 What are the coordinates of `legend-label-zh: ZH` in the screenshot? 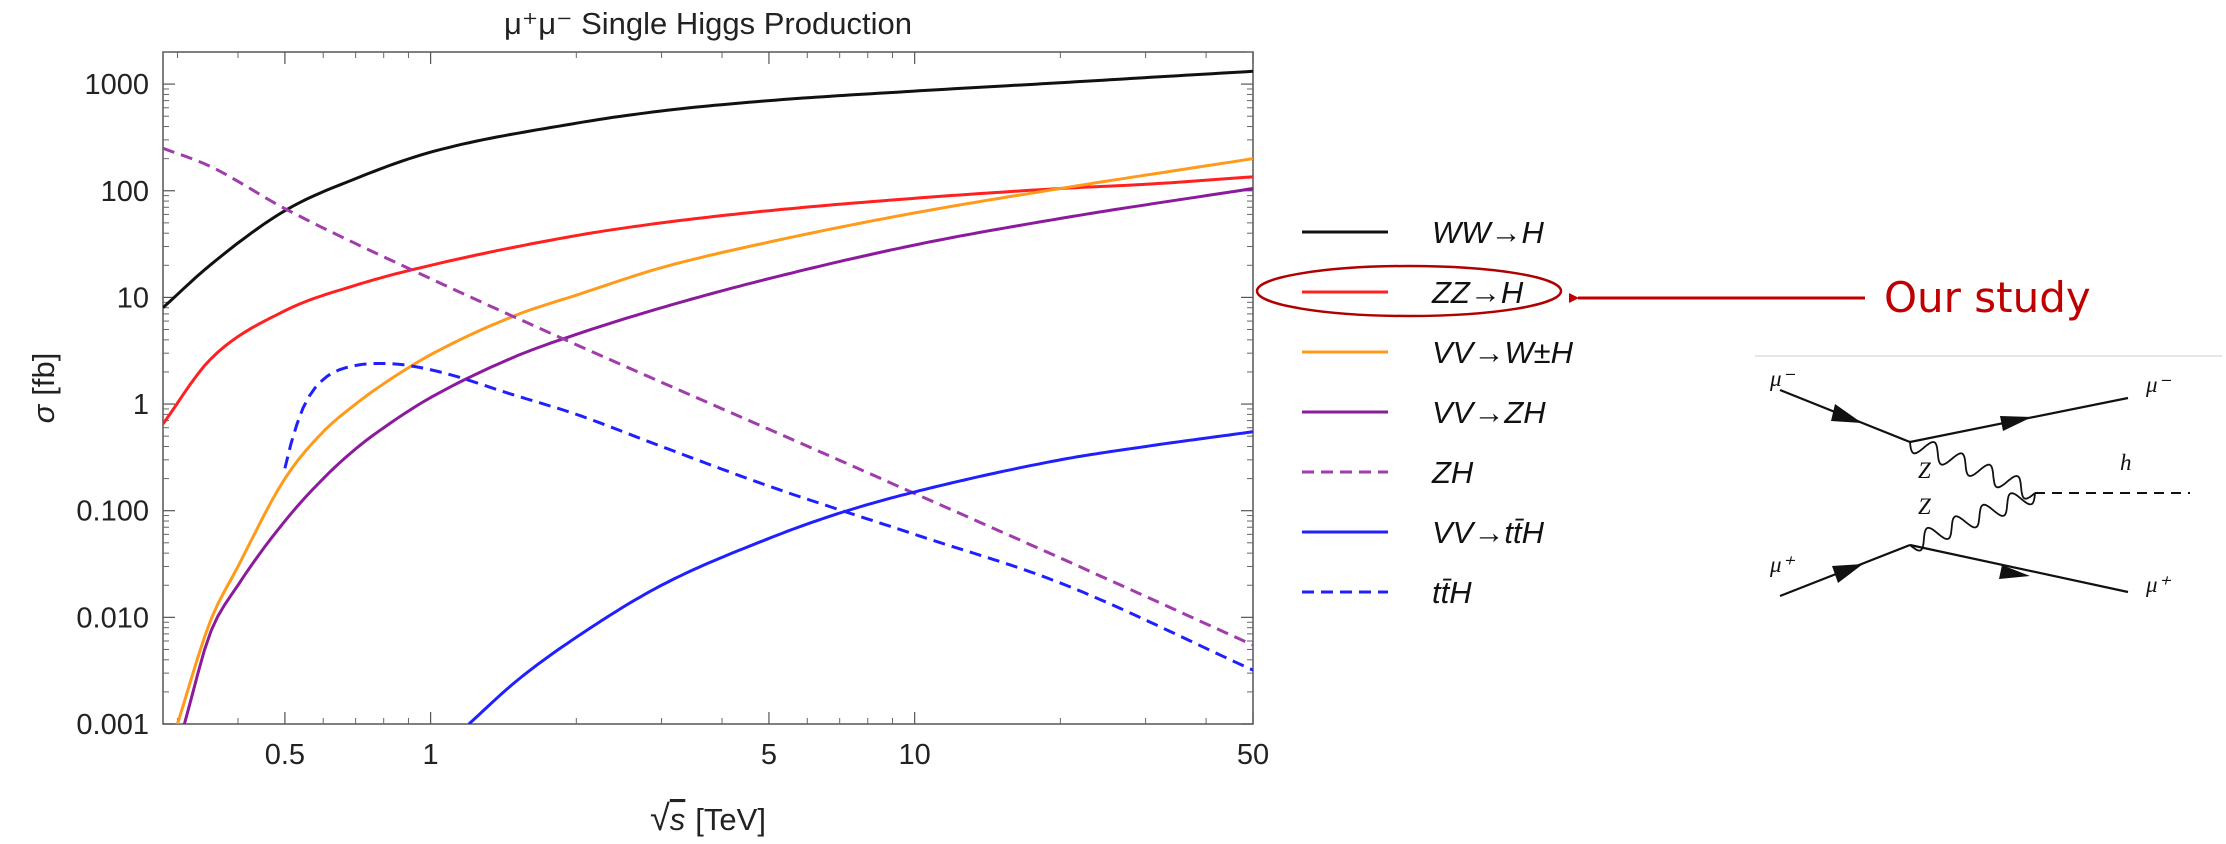 It's located at (1452, 472).